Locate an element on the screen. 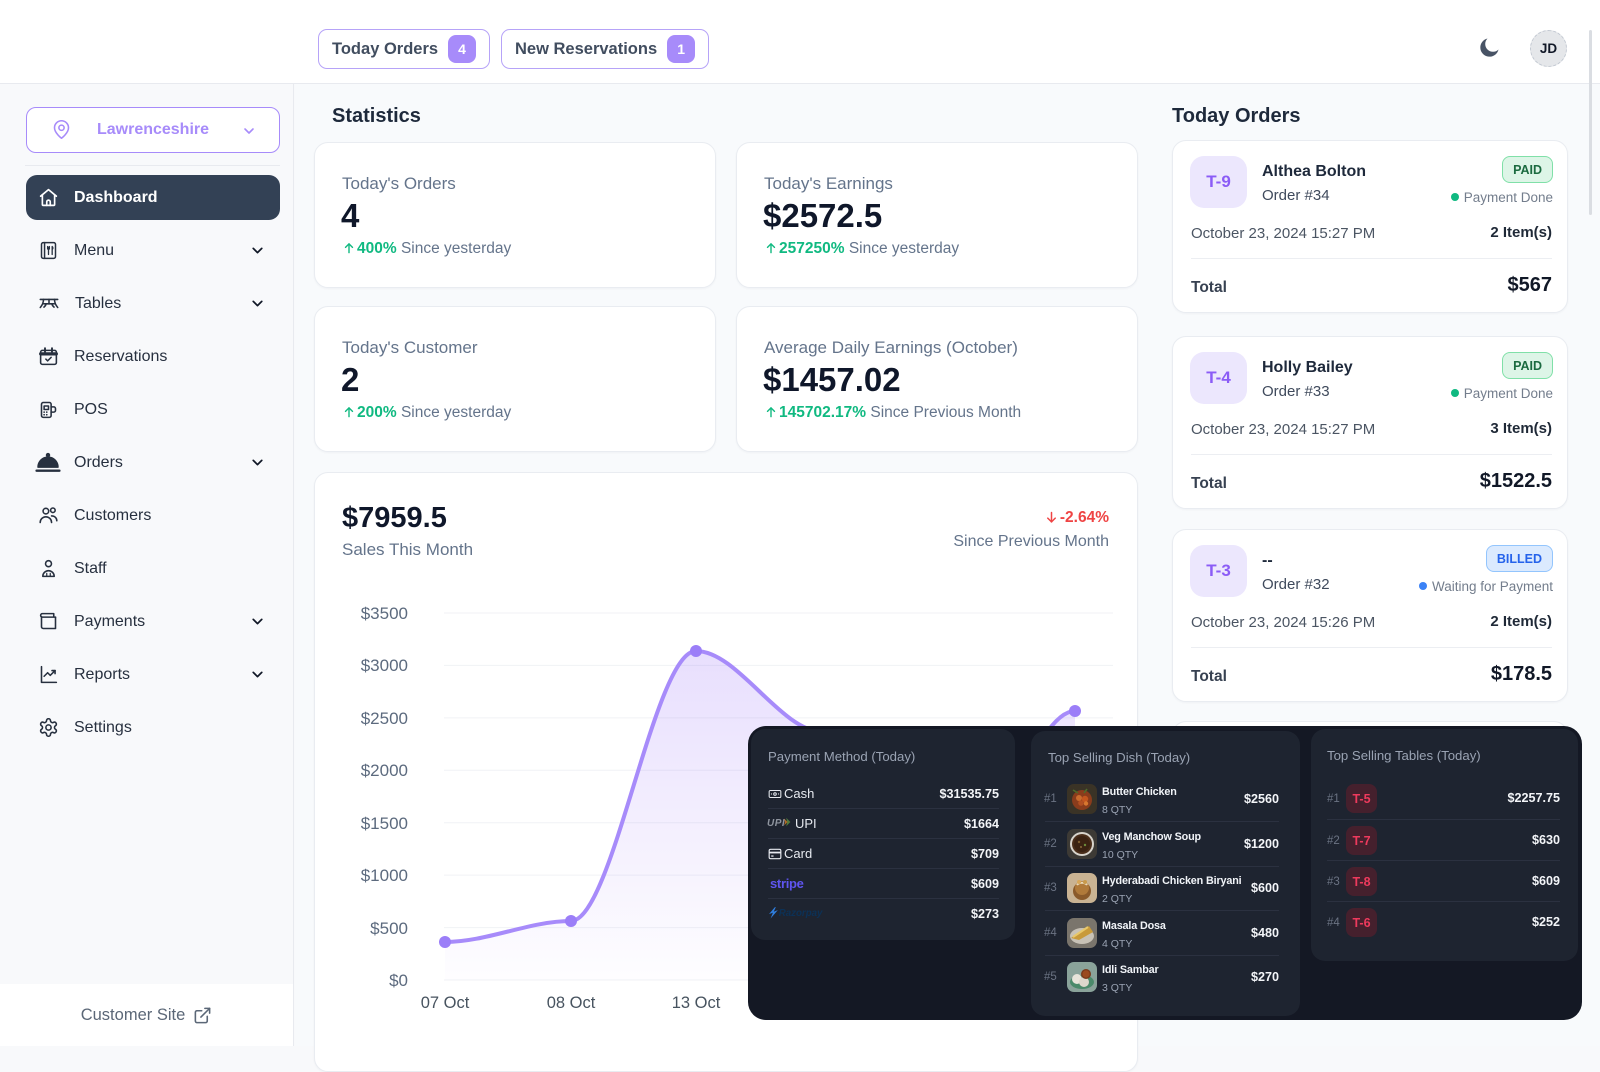  svg-text: 13 Oct is located at coordinates (696, 1003).